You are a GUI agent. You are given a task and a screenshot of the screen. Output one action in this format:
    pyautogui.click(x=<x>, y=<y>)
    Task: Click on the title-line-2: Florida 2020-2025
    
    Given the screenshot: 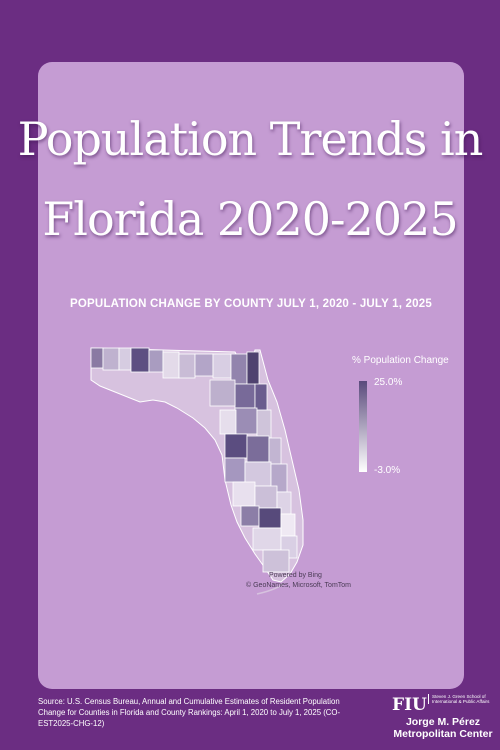 What is the action you would take?
    pyautogui.click(x=250, y=219)
    